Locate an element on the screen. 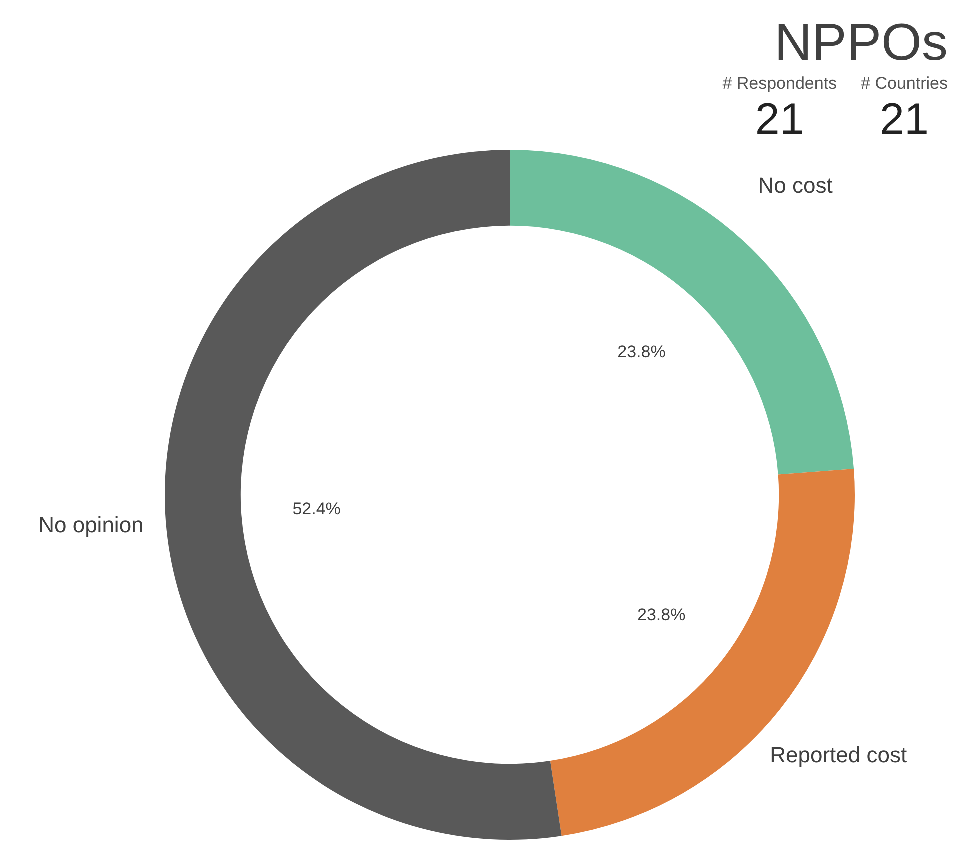  text: # Countries is located at coordinates (904, 84).